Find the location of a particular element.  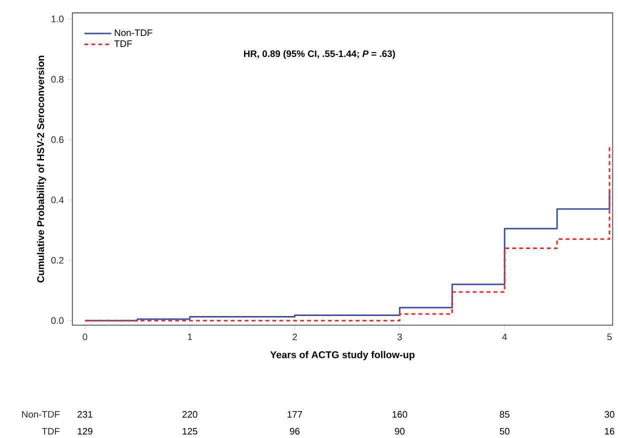

x-tick-label: 2 is located at coordinates (294, 337).